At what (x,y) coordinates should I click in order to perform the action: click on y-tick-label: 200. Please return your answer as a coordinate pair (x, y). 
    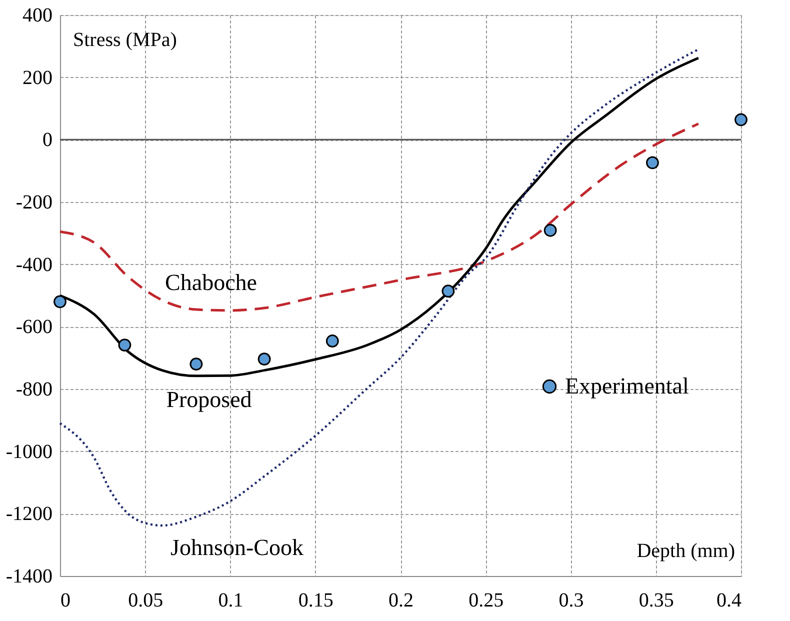
    Looking at the image, I should click on (37, 77).